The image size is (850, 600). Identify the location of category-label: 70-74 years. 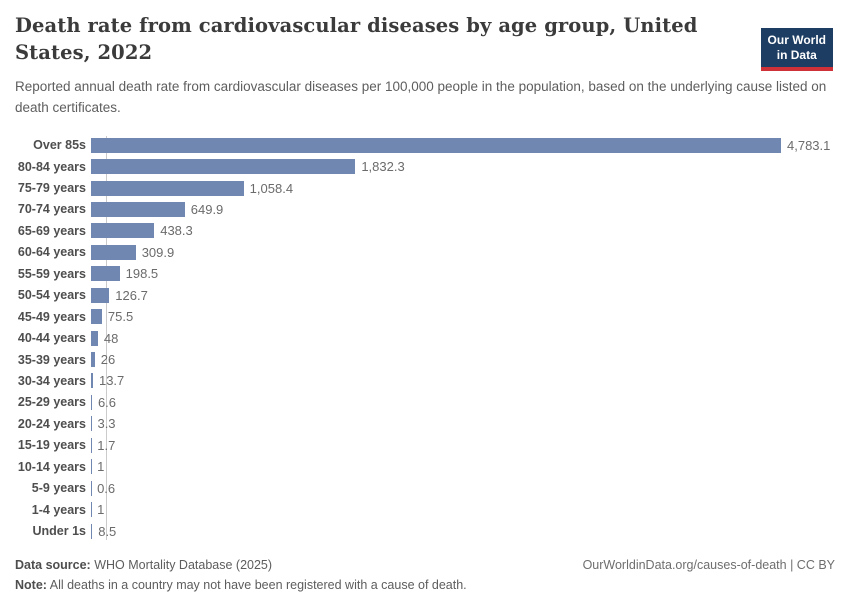
(51, 209).